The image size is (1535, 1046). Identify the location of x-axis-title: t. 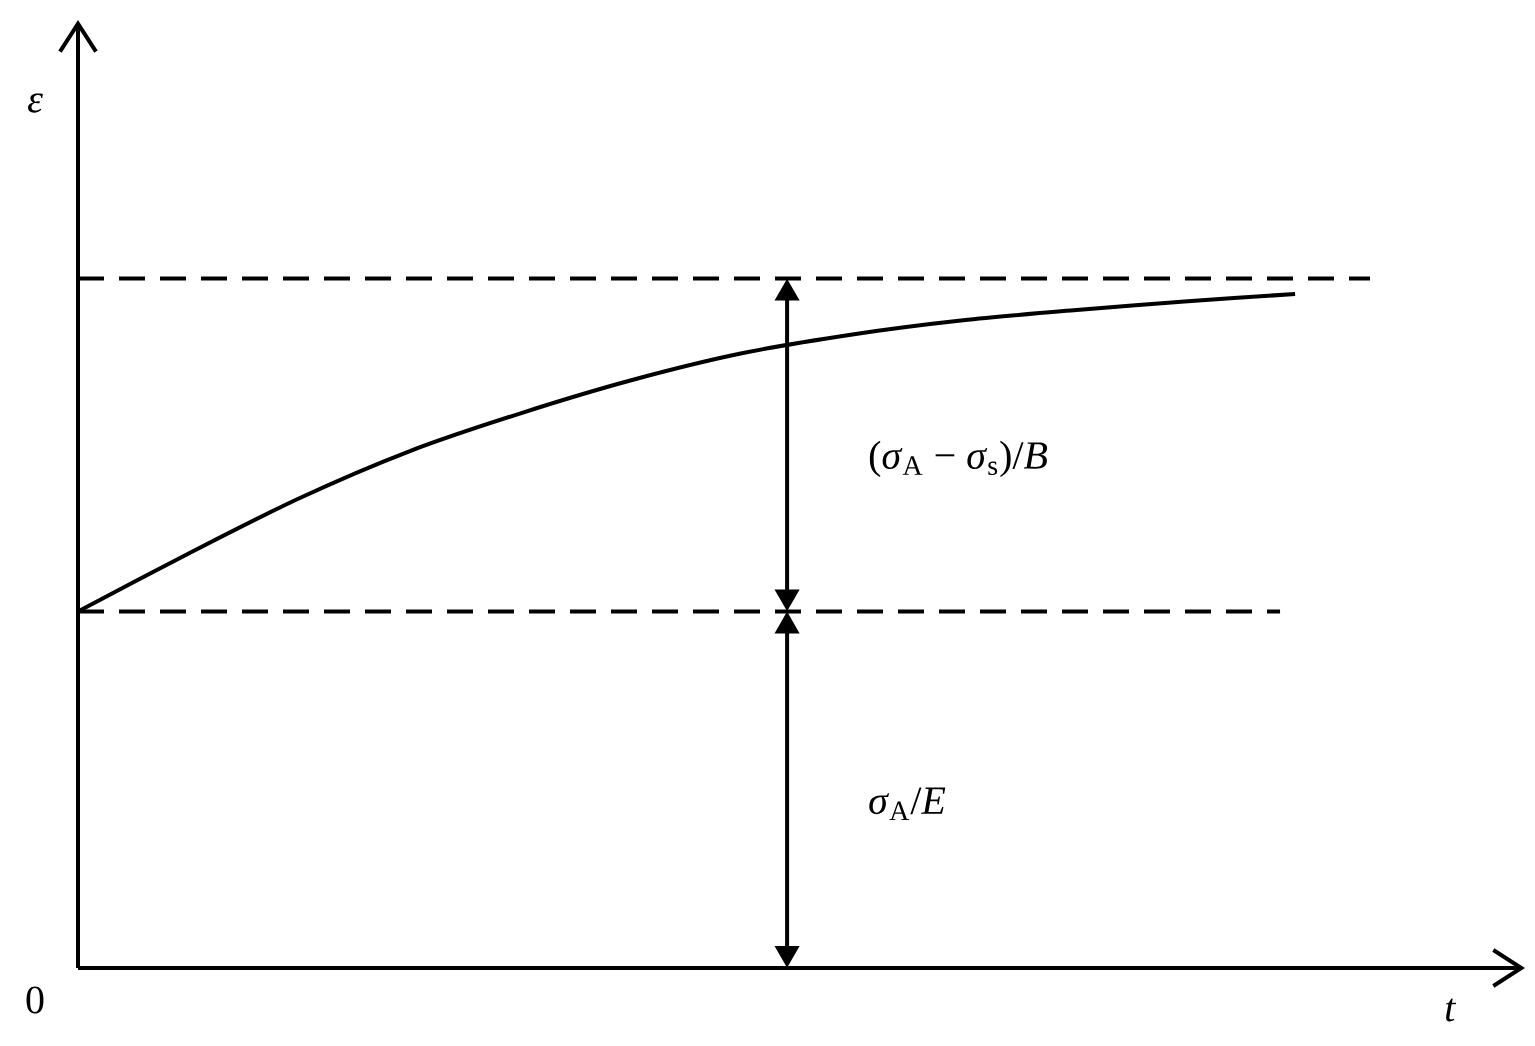
(1451, 1010).